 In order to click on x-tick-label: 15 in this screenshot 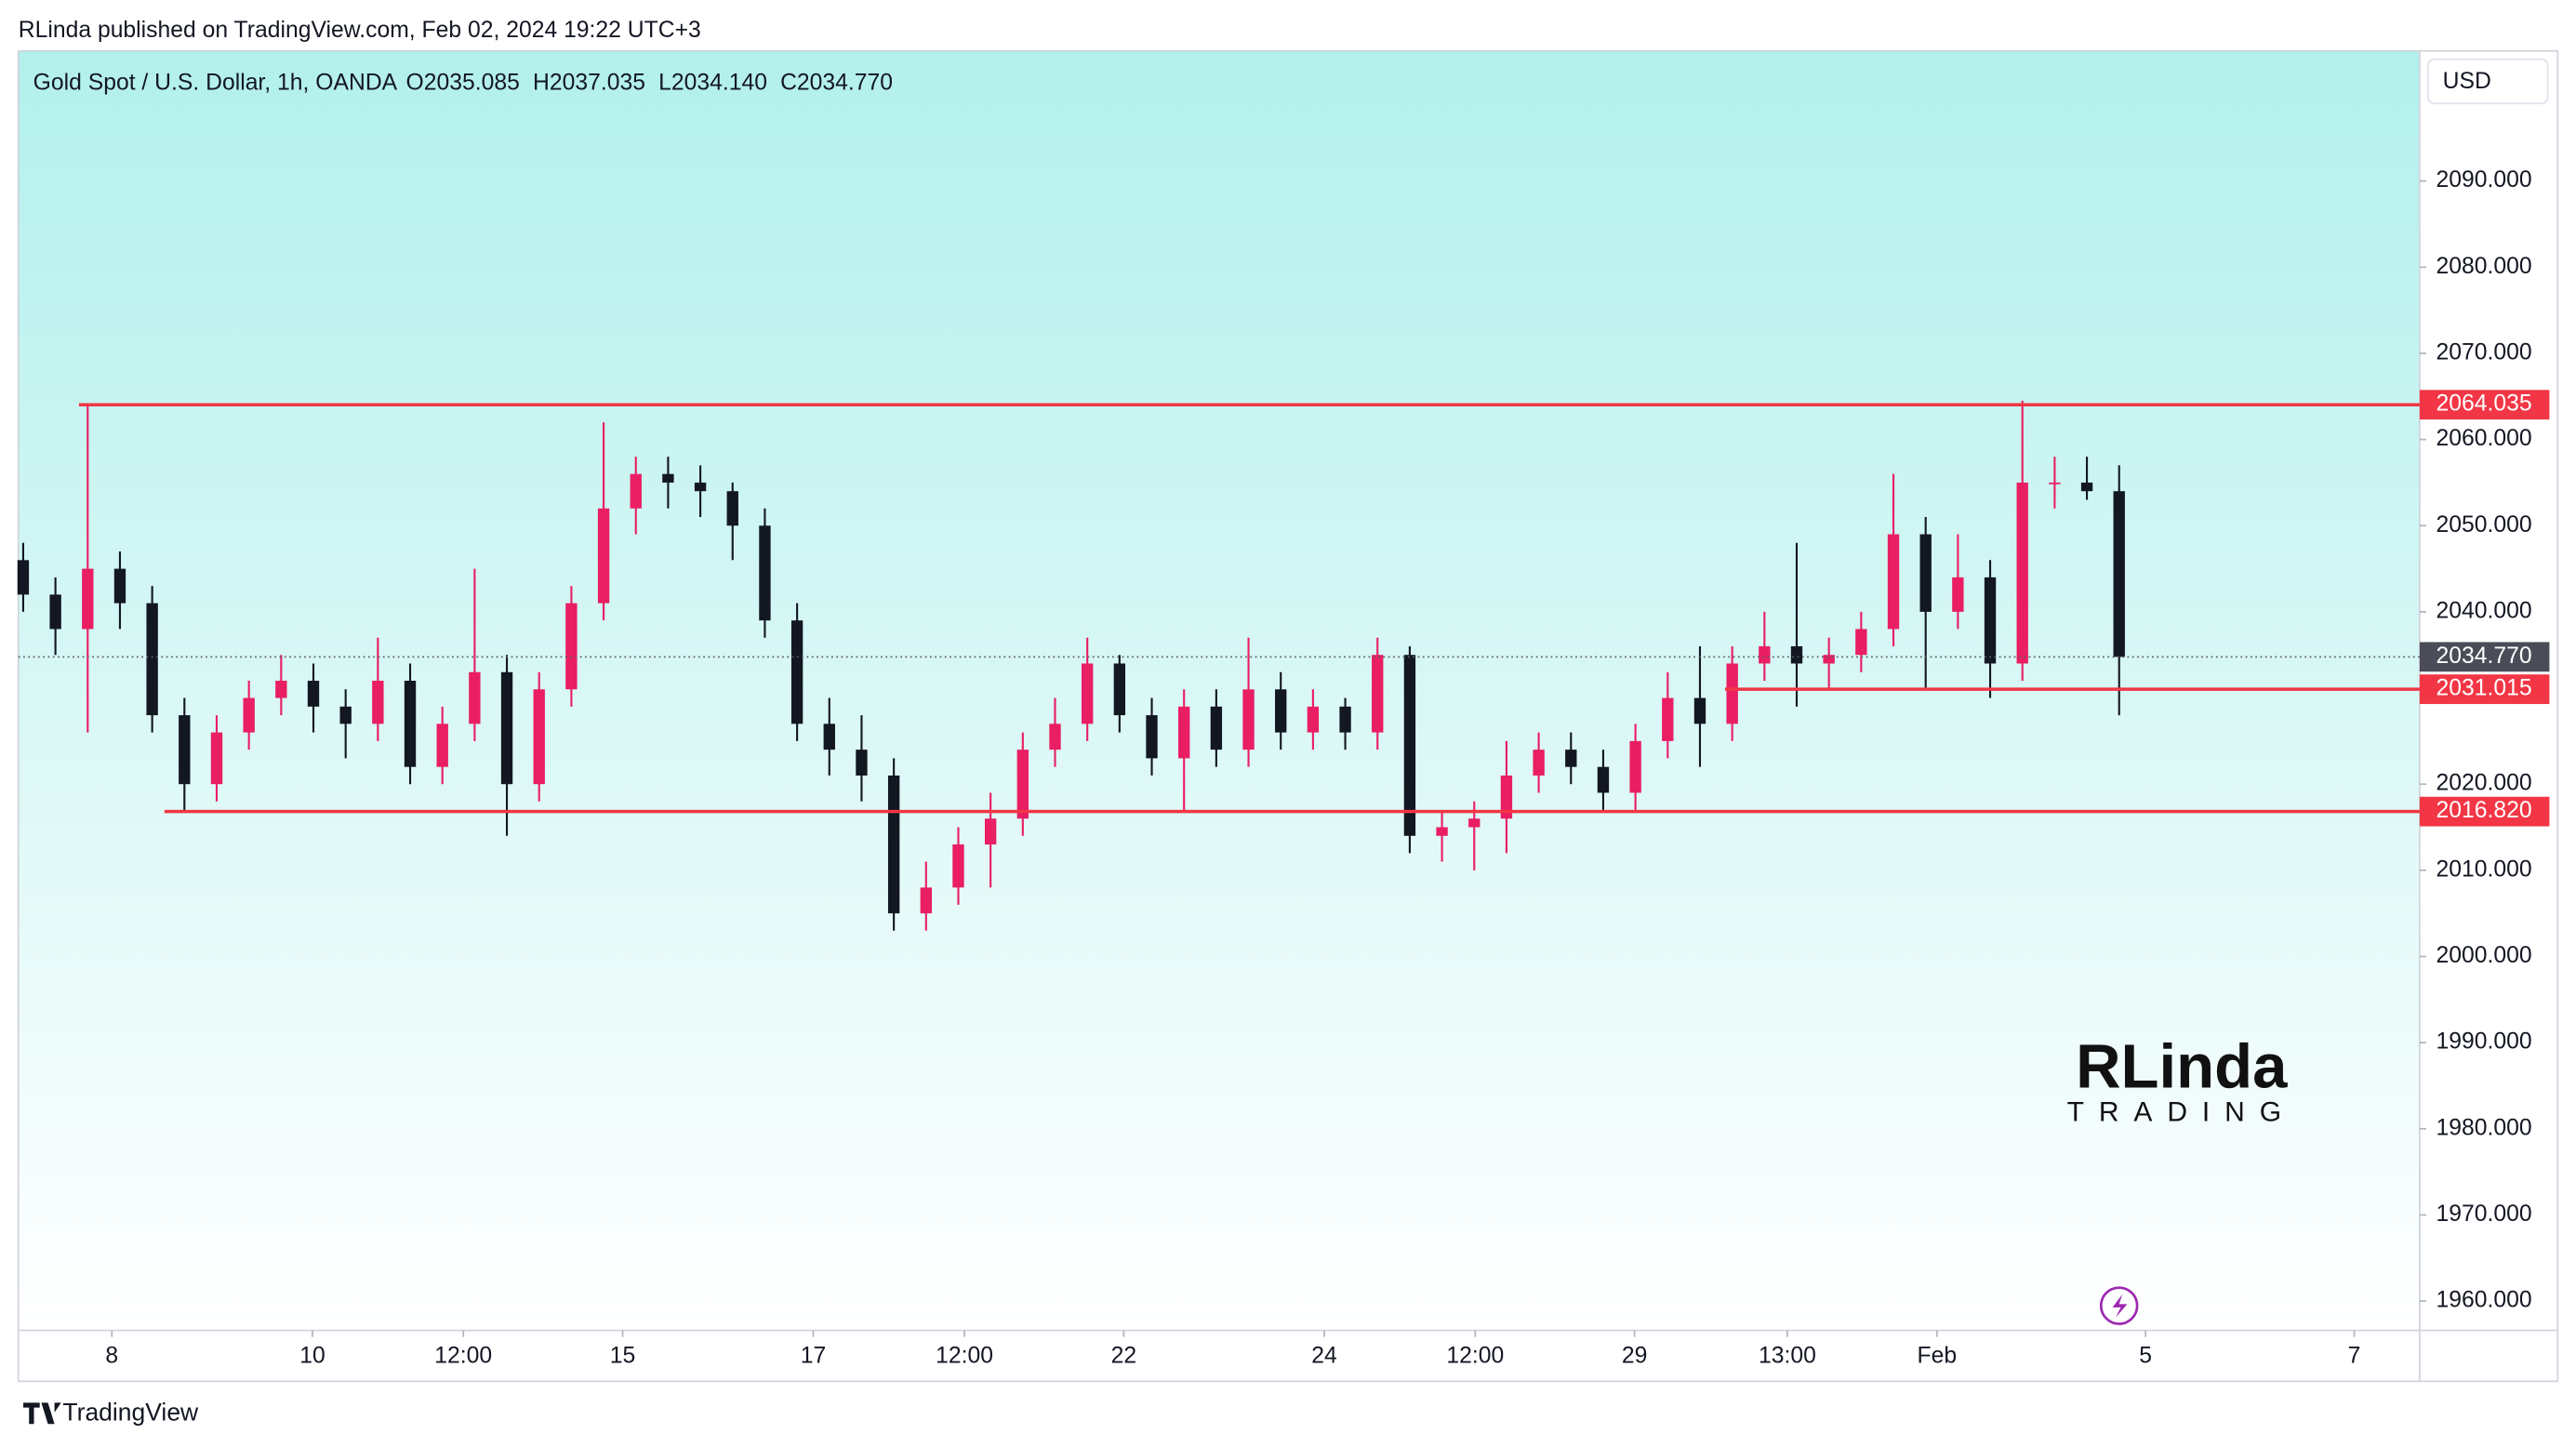, I will do `click(623, 1356)`.